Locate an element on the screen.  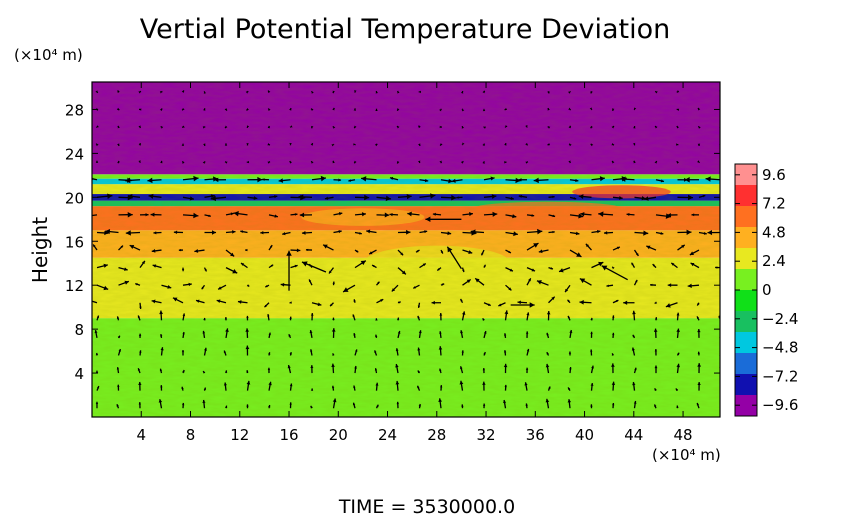
x-tick-label: 48 is located at coordinates (683, 435).